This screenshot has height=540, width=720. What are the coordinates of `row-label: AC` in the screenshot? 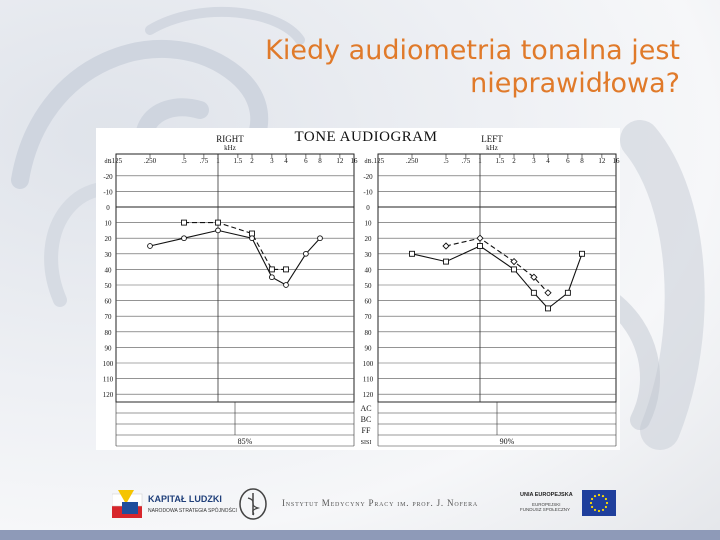 It's located at (365, 408).